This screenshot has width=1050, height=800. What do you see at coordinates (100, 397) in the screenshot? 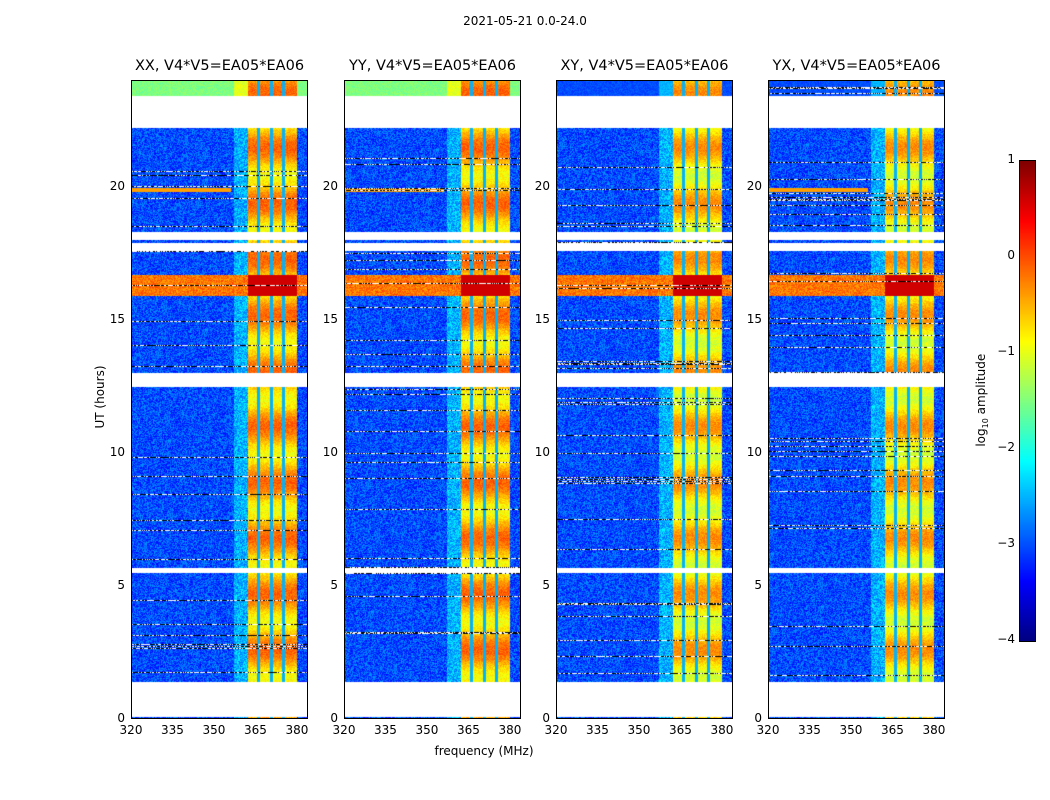
I see `y-axis-label: UT (hours)` at bounding box center [100, 397].